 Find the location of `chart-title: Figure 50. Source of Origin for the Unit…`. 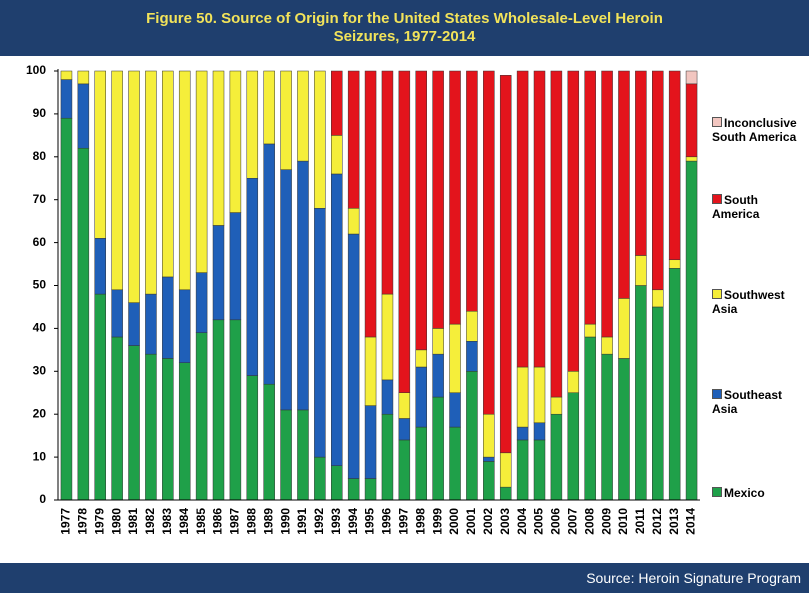

chart-title: Figure 50. Source of Origin for the Unit… is located at coordinates (404, 28).